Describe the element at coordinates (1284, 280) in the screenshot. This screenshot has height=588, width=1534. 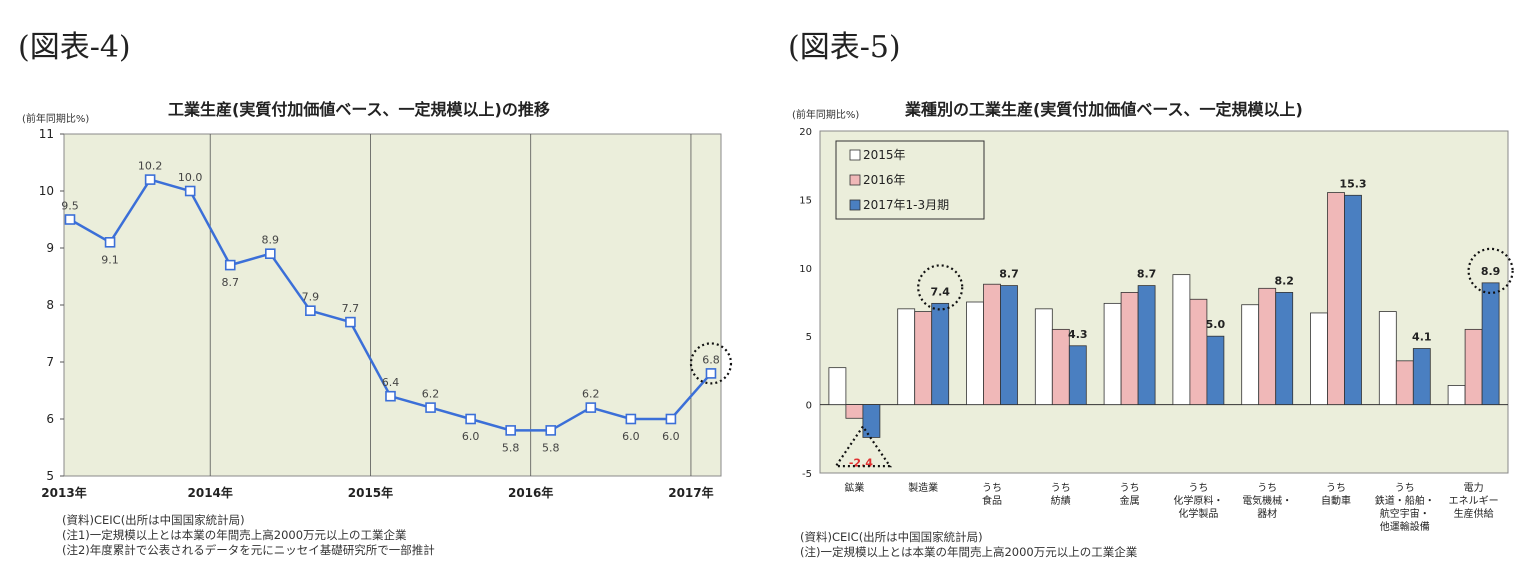
I see `data-label: 8.2` at that location.